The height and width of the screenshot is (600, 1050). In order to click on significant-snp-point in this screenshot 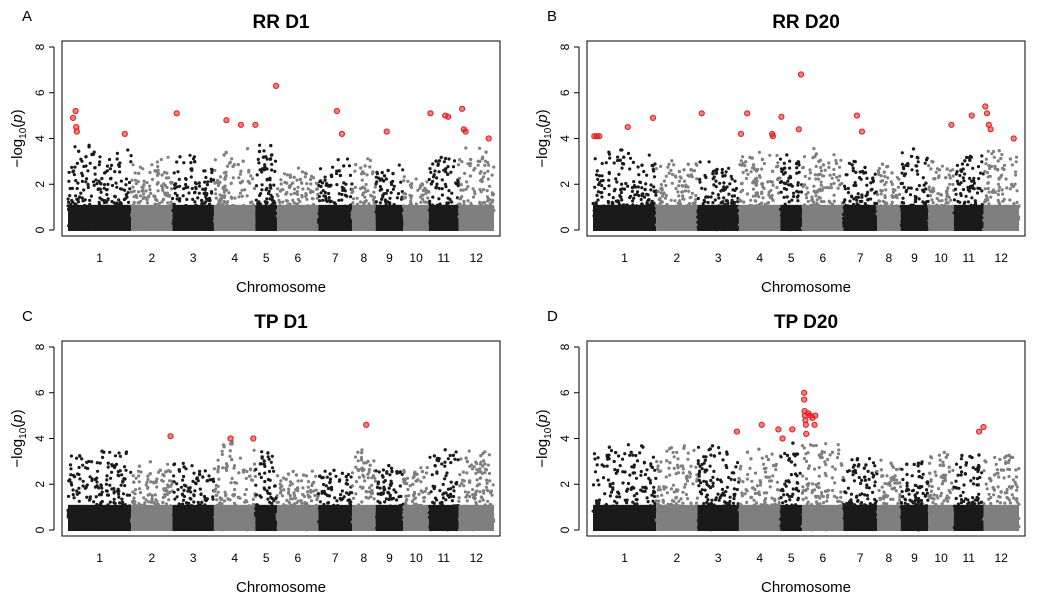, I will do `click(124, 133)`.